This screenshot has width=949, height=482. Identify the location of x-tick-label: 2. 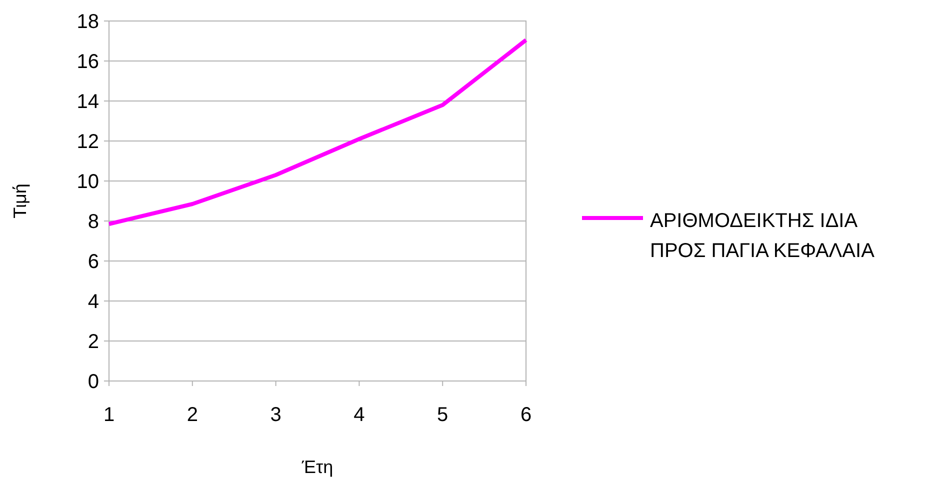
(192, 415).